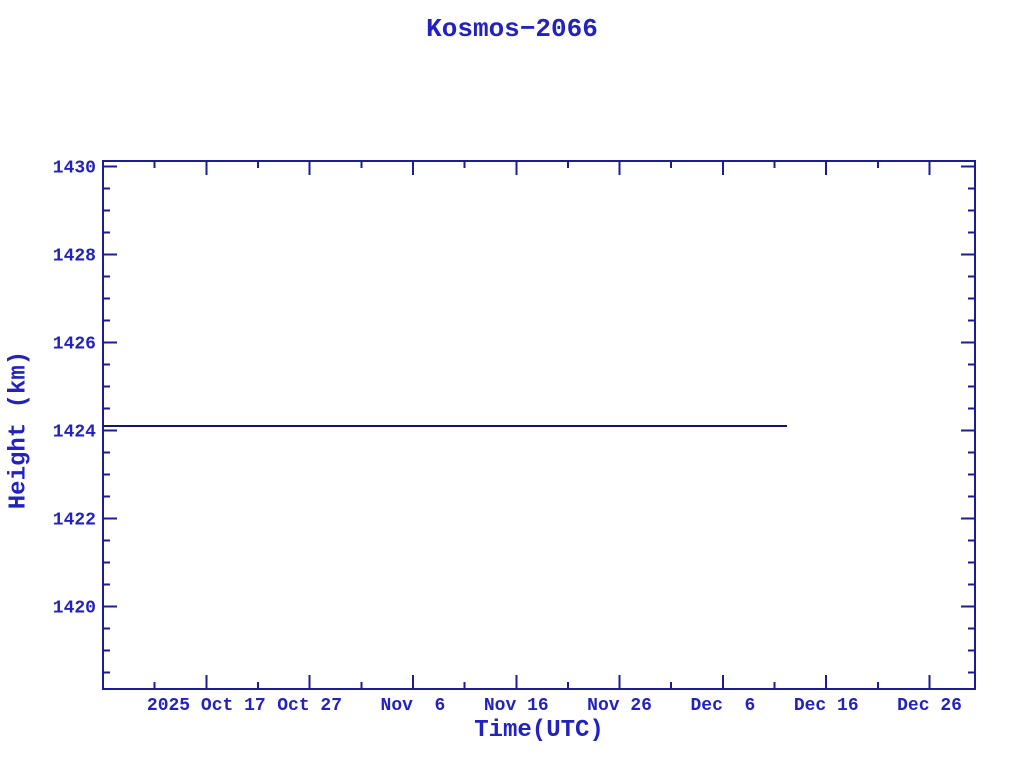 The height and width of the screenshot is (768, 1024). I want to click on x-tick-label: 2025 Oct 17, so click(206, 706).